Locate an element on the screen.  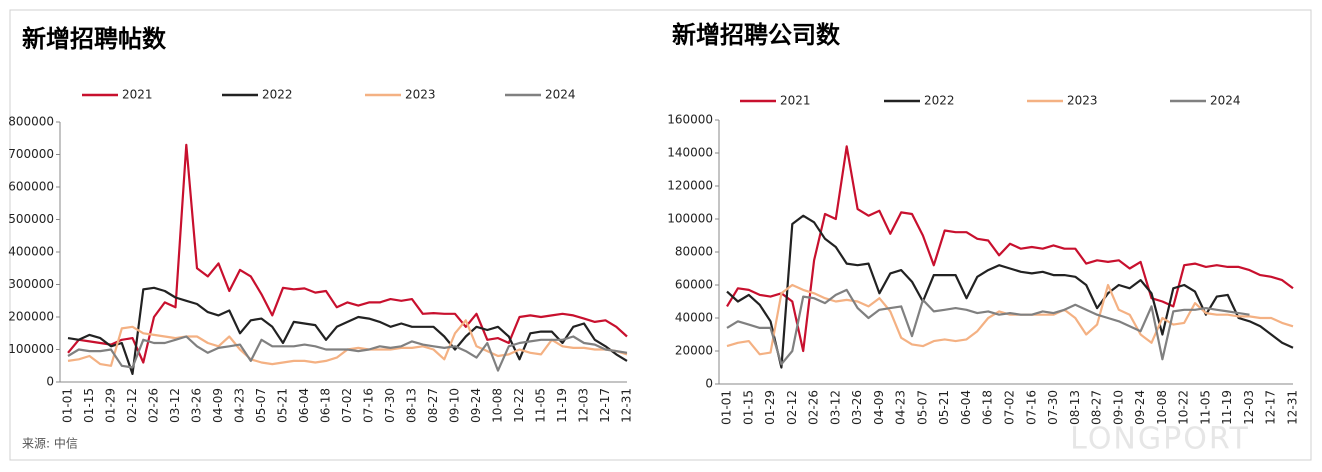
chart-title: 新增招聘帖数 is located at coordinates (94, 39).